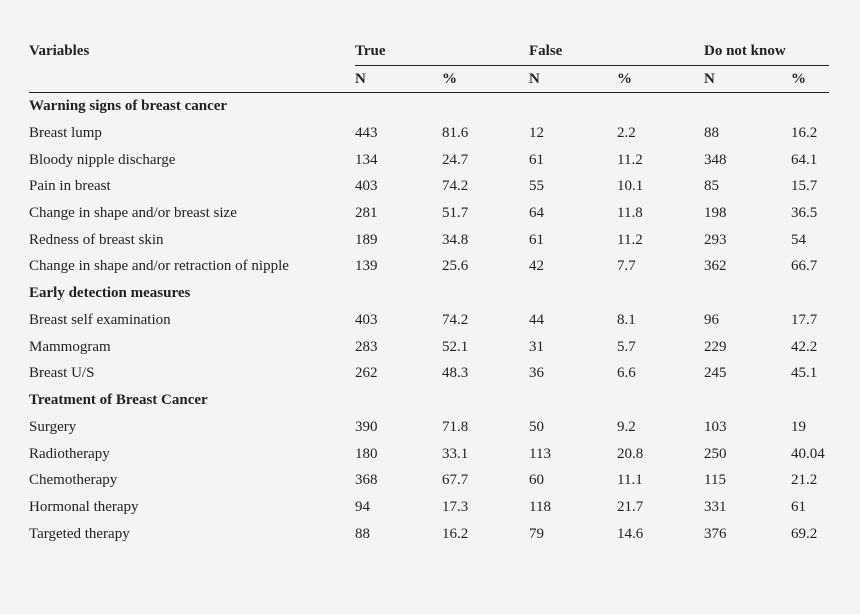  Describe the element at coordinates (573, 79) in the screenshot. I see `header-sub-n-false: N` at that location.